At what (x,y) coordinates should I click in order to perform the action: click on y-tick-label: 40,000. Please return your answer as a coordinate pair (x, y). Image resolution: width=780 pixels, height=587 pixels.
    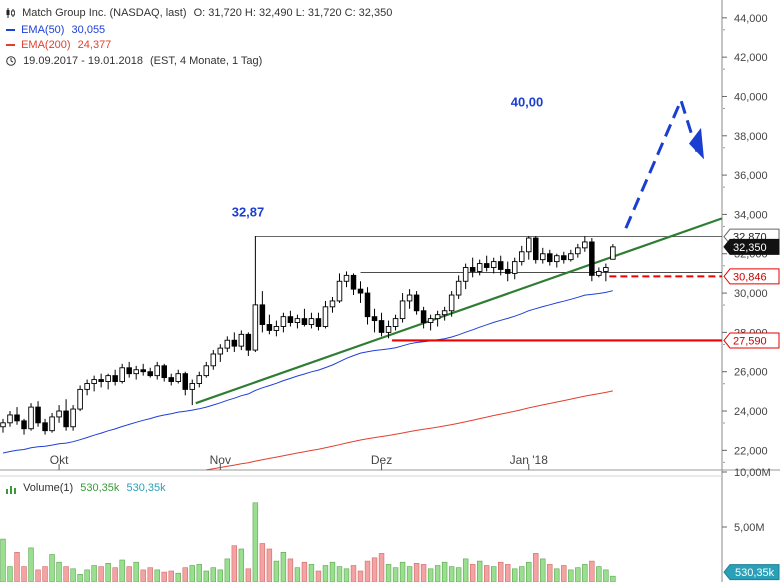
    Looking at the image, I should click on (751, 97).